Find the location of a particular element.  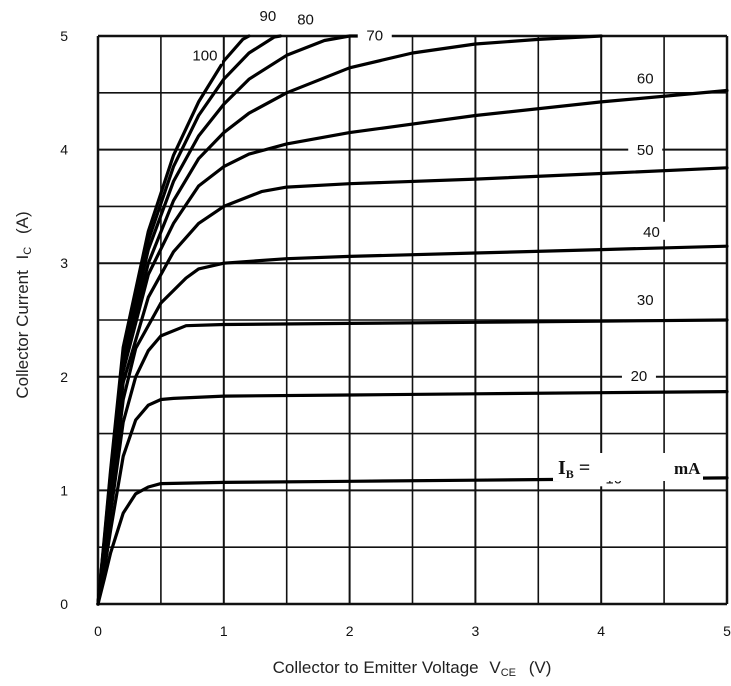

curve-label-100: 100 is located at coordinates (204, 56).